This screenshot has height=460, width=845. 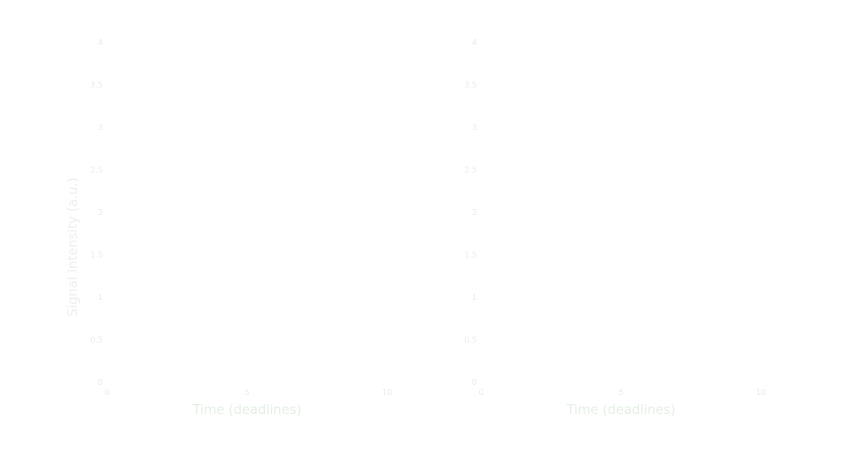 What do you see at coordinates (73, 246) in the screenshot?
I see `y-axis-label: Signal intensity (a.u.)` at bounding box center [73, 246].